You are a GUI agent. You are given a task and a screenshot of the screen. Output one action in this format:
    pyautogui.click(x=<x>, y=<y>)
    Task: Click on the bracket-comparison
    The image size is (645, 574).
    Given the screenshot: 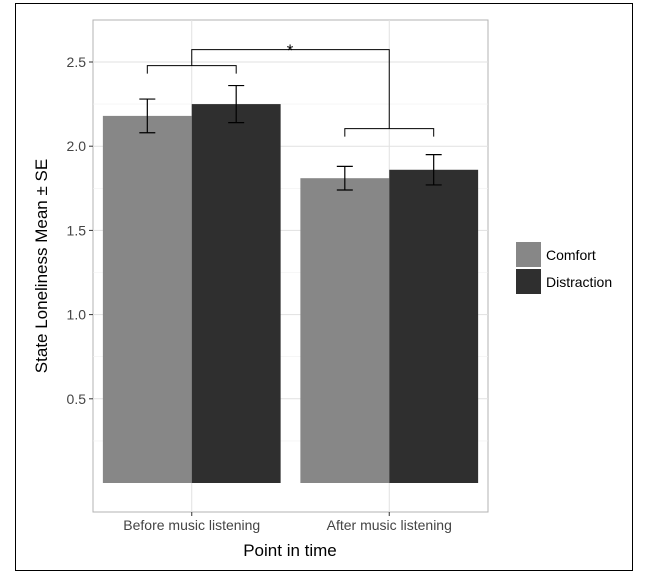 What is the action you would take?
    pyautogui.click(x=290, y=89)
    